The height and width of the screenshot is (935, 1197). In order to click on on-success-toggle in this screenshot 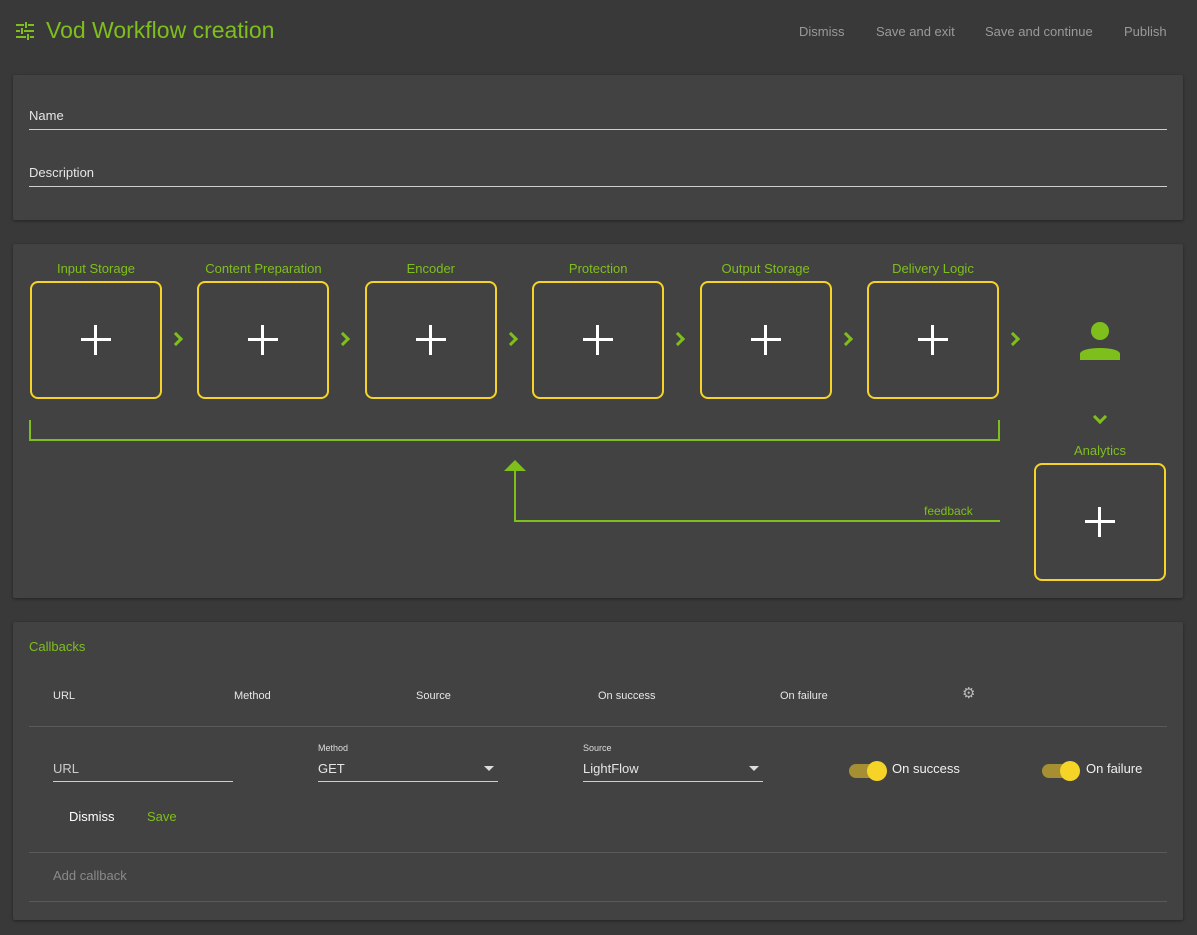, I will do `click(868, 771)`.